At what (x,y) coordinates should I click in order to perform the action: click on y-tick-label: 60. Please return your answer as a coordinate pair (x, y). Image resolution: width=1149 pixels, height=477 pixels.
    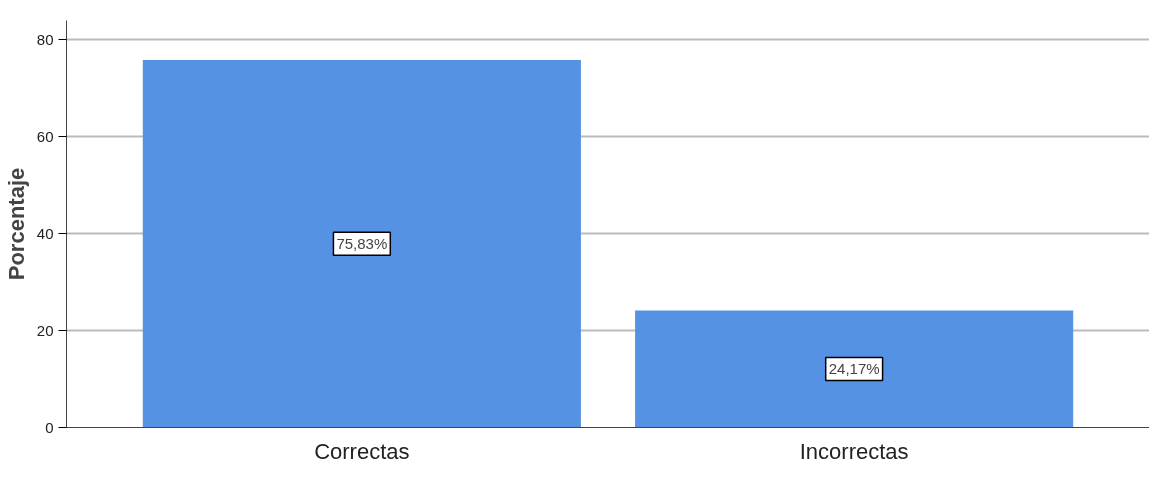
    Looking at the image, I should click on (45, 136).